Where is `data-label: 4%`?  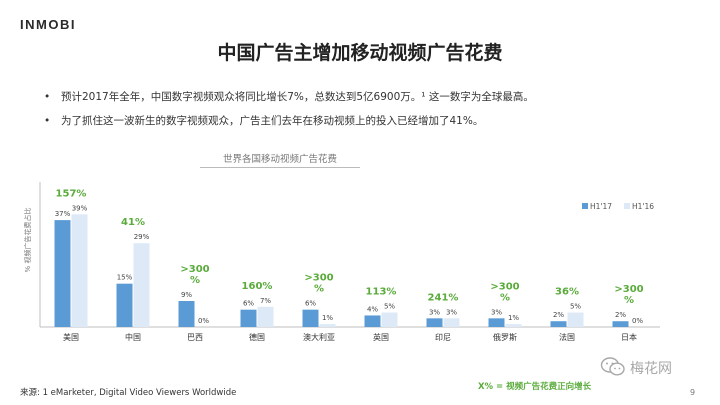
data-label: 4% is located at coordinates (372, 309).